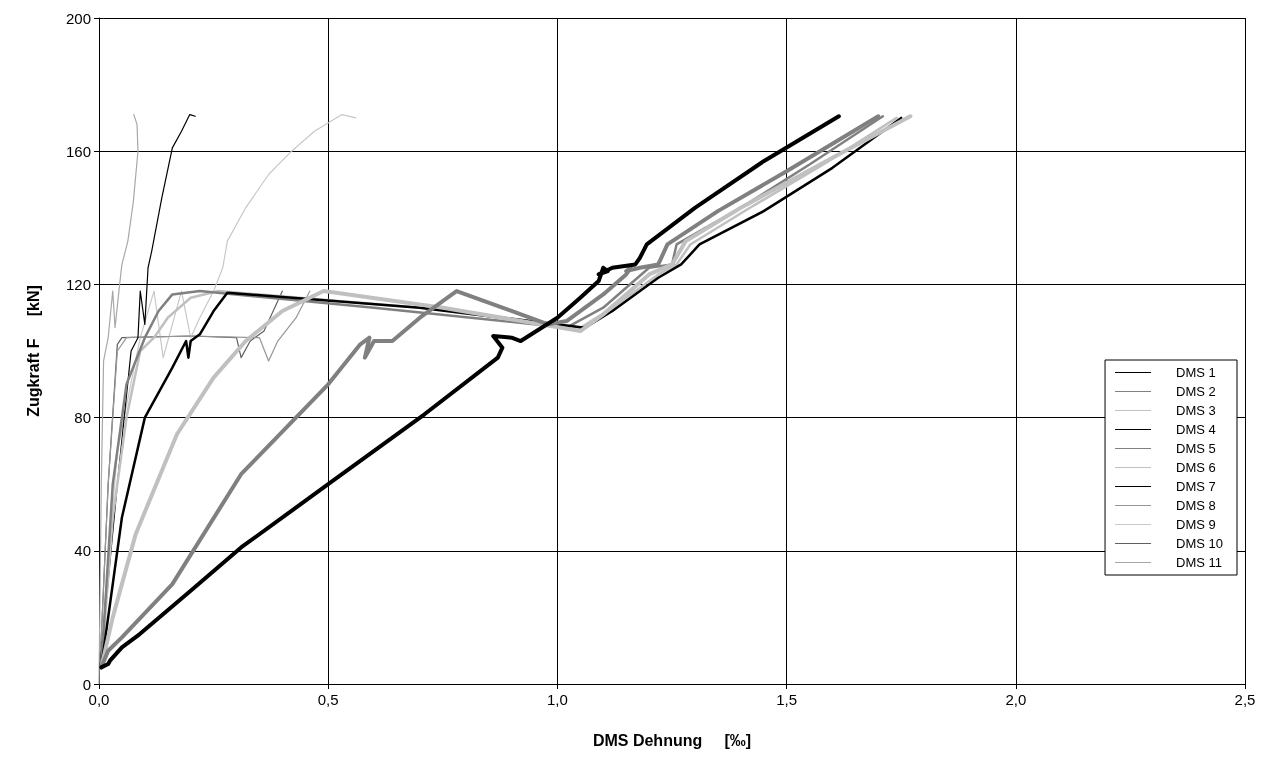  What do you see at coordinates (1199, 562) in the screenshot?
I see `legend-label: DMS 11` at bounding box center [1199, 562].